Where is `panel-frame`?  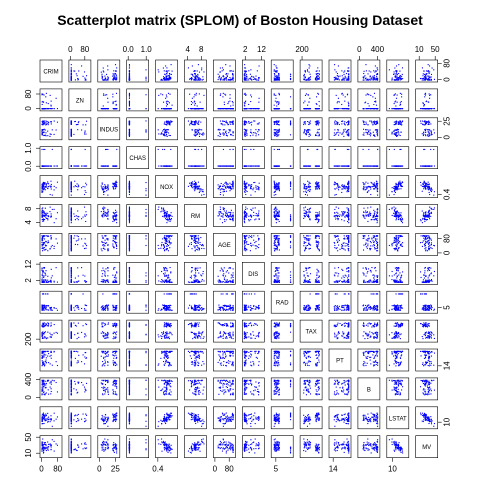 panel-frame is located at coordinates (224, 157).